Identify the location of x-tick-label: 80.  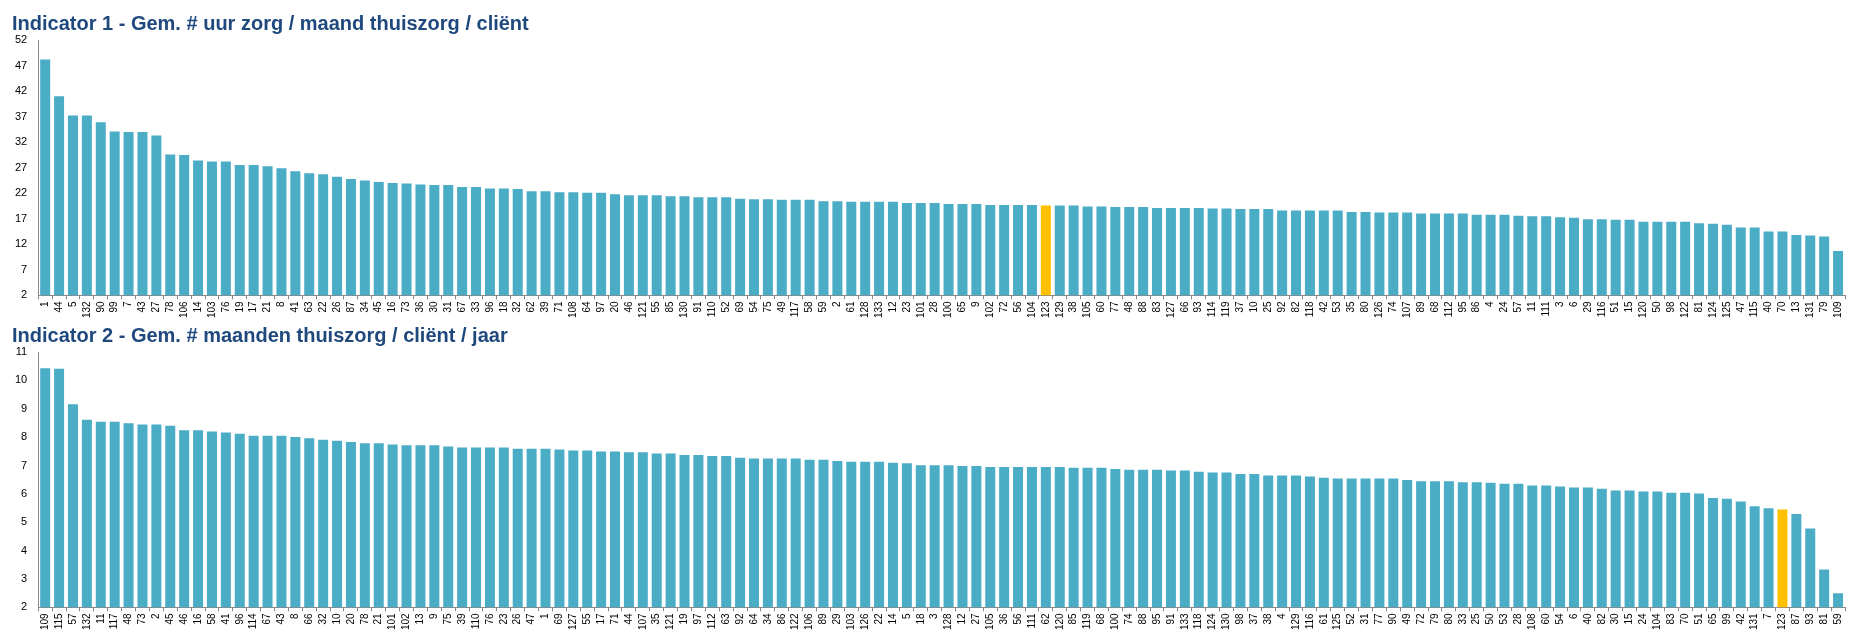
(1365, 306).